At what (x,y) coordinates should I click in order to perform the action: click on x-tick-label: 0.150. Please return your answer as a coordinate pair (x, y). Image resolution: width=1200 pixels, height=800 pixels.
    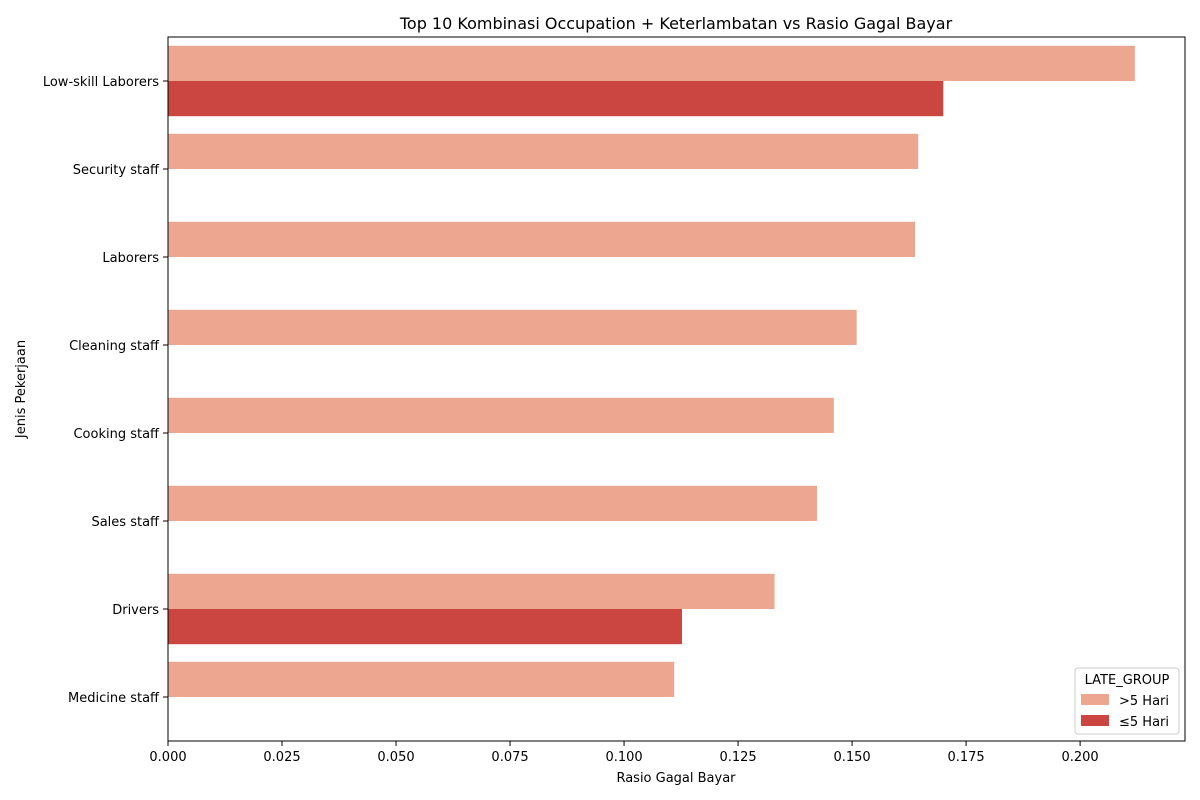
    Looking at the image, I should click on (851, 757).